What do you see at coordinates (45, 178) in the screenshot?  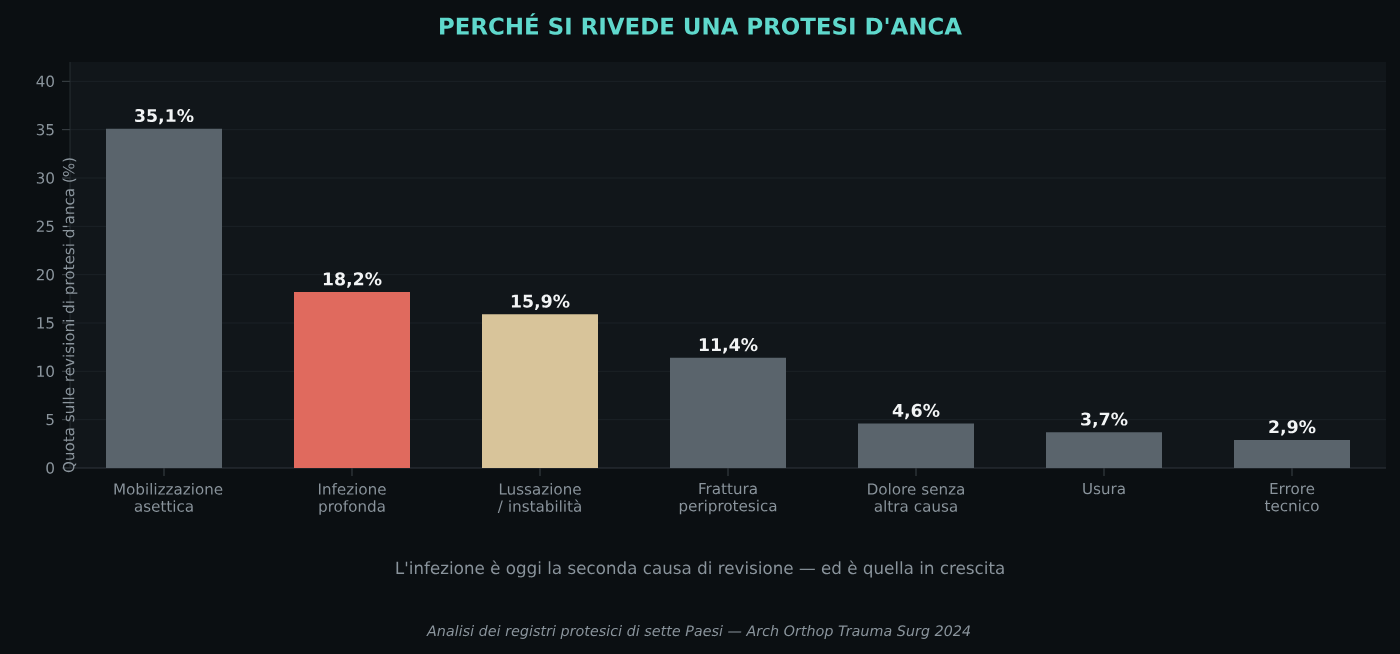 I see `y-tick-label: 30` at bounding box center [45, 178].